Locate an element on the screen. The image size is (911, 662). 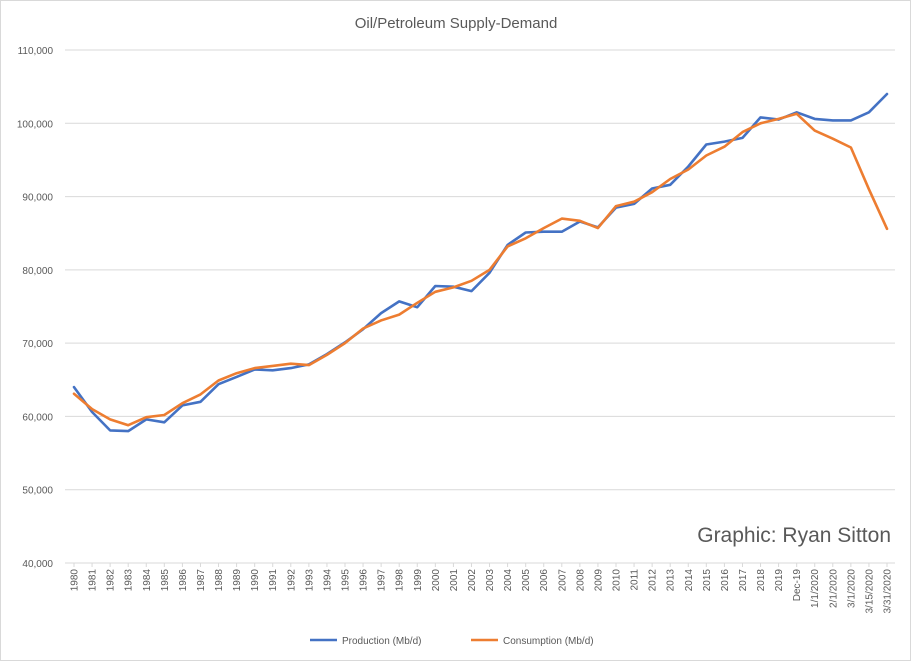
legend-label: Consumption (Mb/d) is located at coordinates (548, 641).